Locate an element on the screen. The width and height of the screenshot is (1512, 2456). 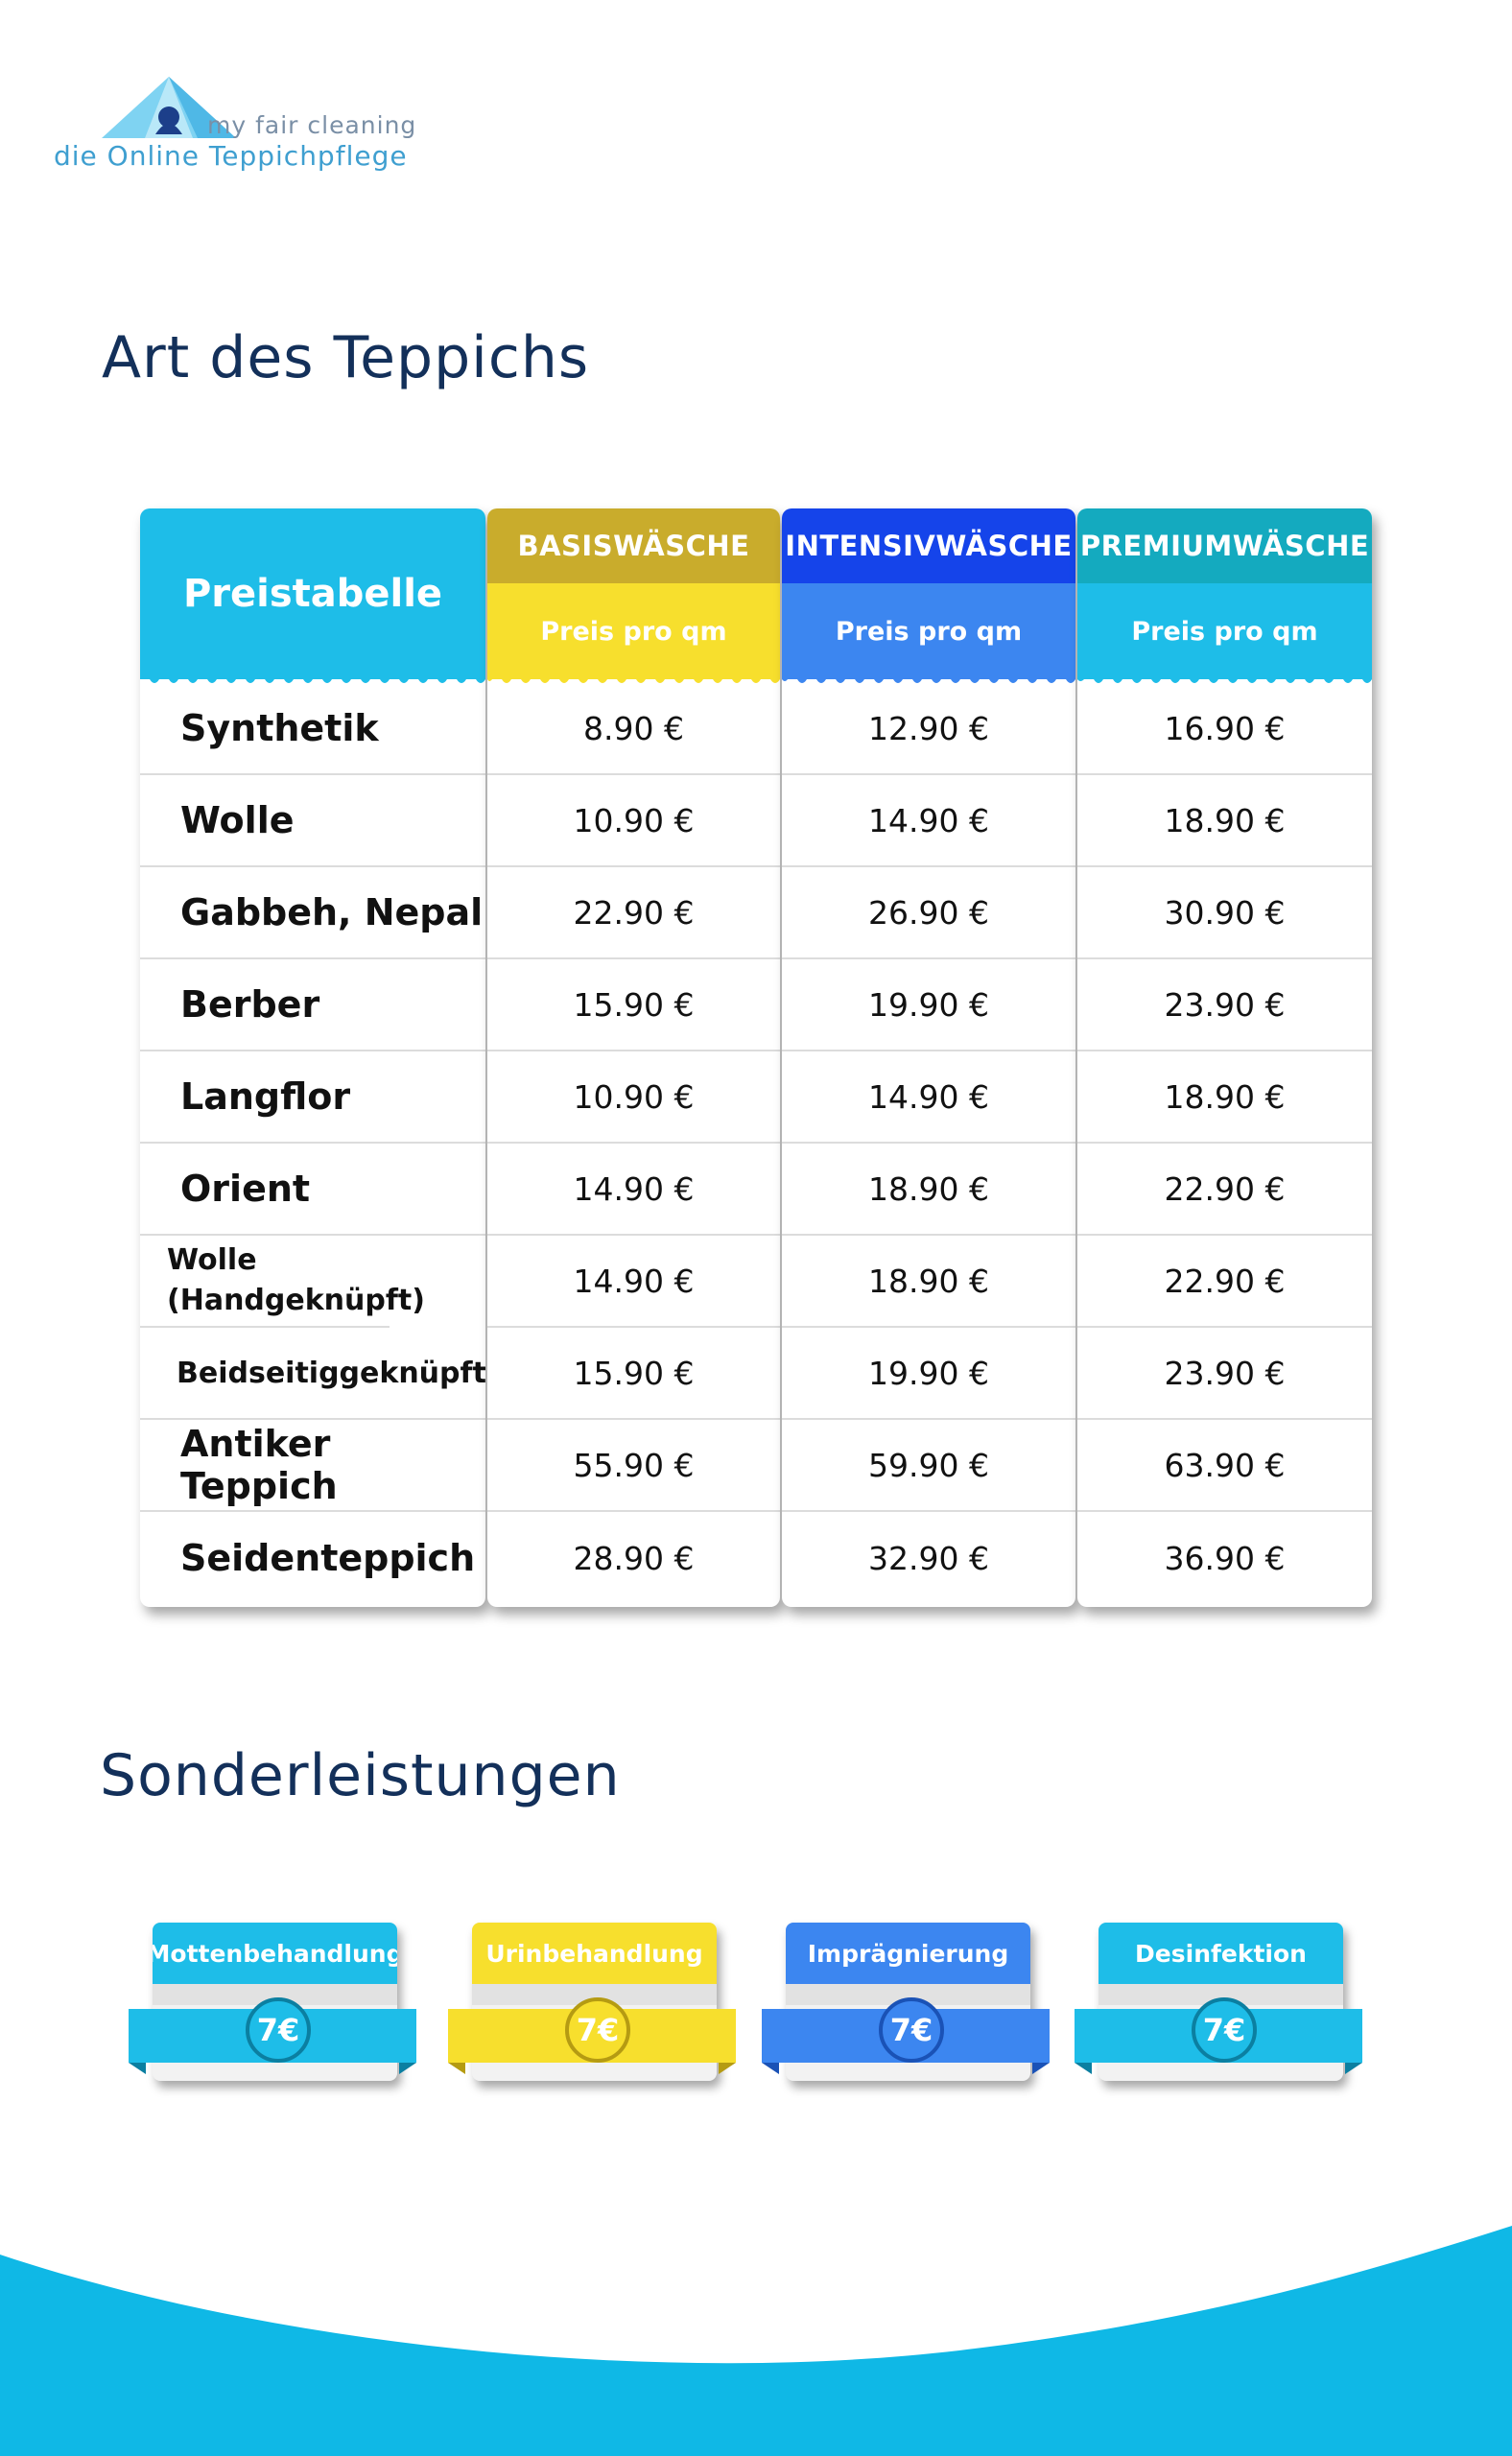
service-card-impraegnierung: Imprägnierung 7€ is located at coordinates (910, 2004).